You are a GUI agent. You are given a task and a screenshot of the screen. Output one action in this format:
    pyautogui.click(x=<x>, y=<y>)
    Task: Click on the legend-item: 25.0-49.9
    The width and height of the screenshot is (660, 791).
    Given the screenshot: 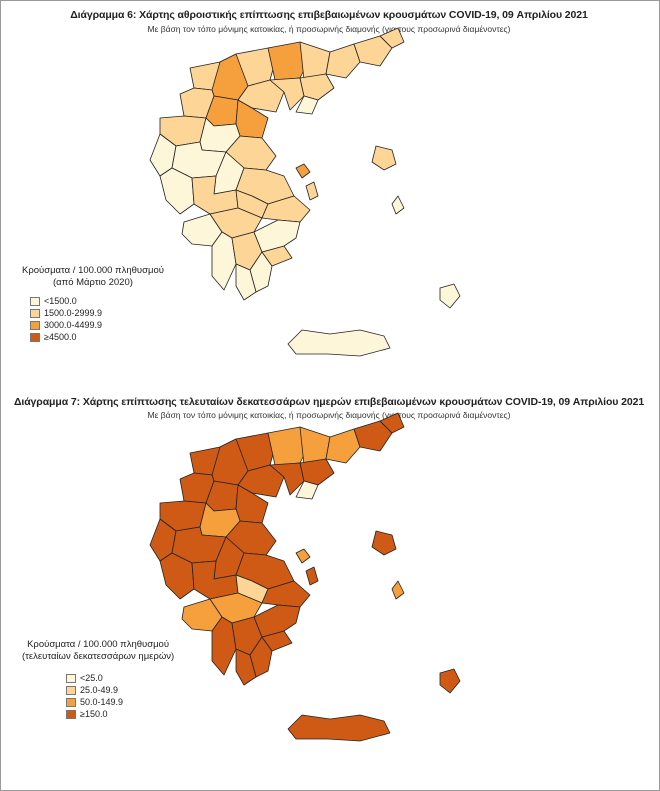 What is the action you would take?
    pyautogui.click(x=120, y=691)
    